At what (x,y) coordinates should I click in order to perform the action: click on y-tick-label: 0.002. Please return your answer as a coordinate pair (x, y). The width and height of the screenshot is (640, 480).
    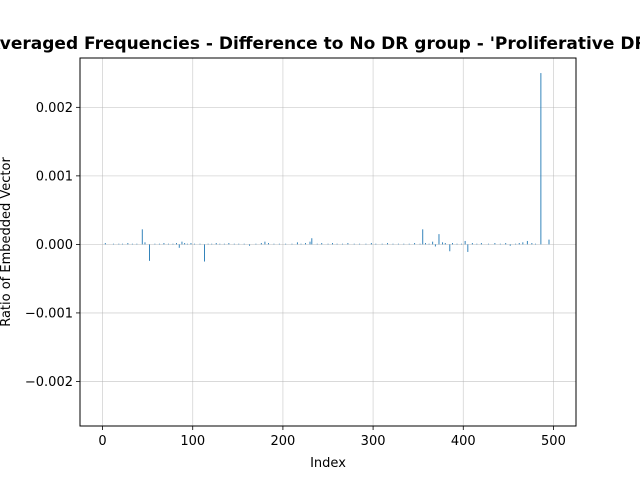
    Looking at the image, I should click on (54, 108).